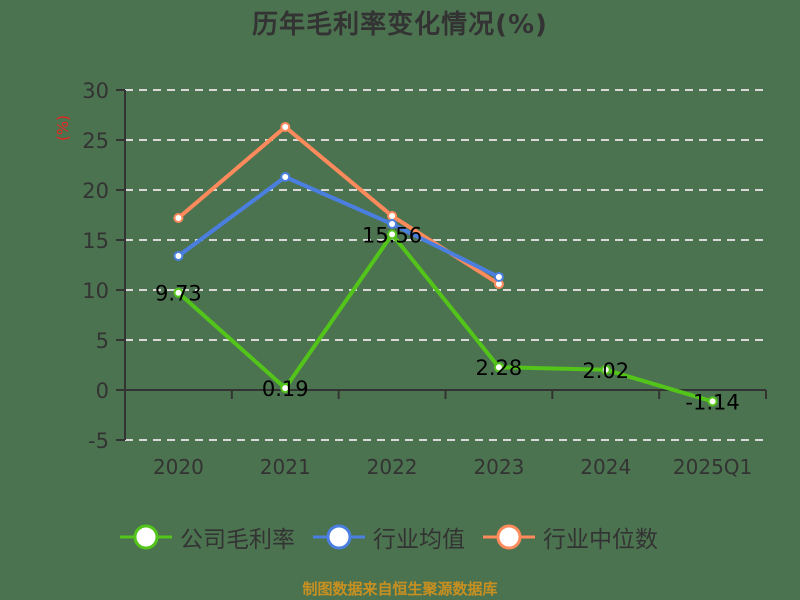 This screenshot has width=800, height=600. Describe the element at coordinates (98, 441) in the screenshot. I see `y-tick-label: -5` at that location.